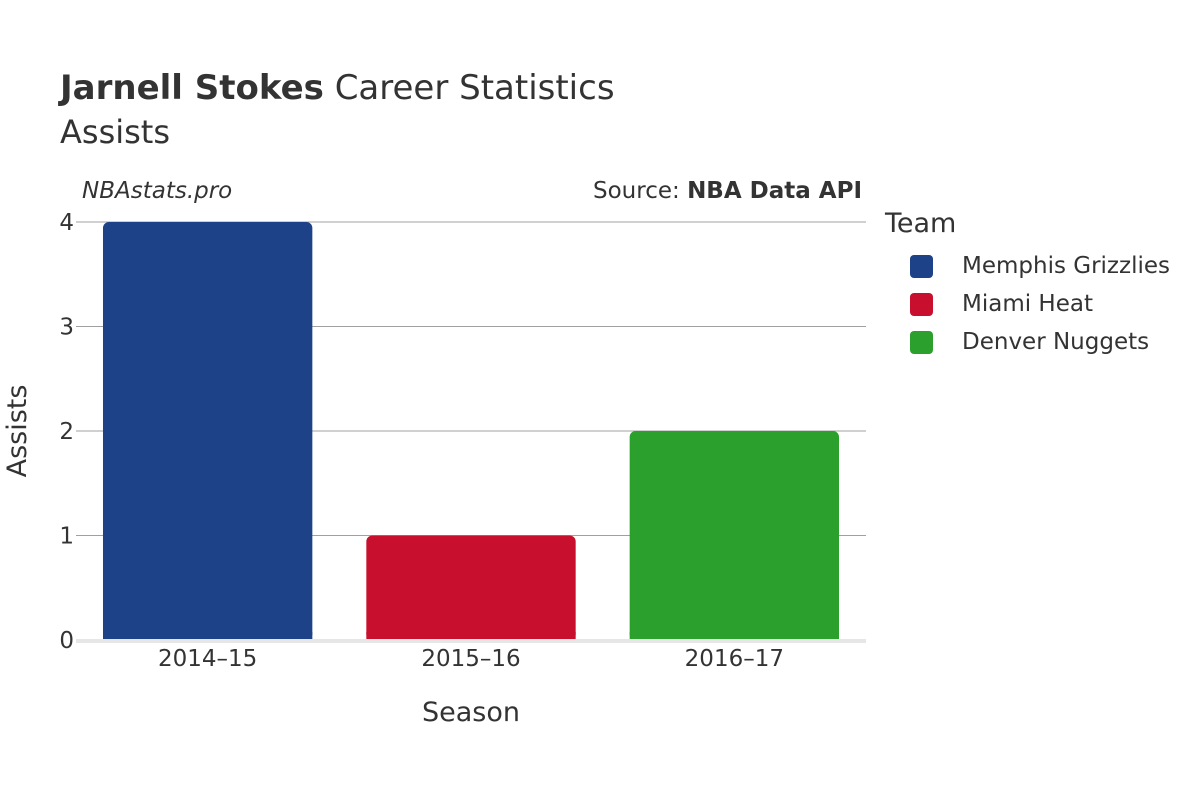 The image size is (1200, 800). What do you see at coordinates (640, 191) in the screenshot?
I see `source-prefix: Source:` at bounding box center [640, 191].